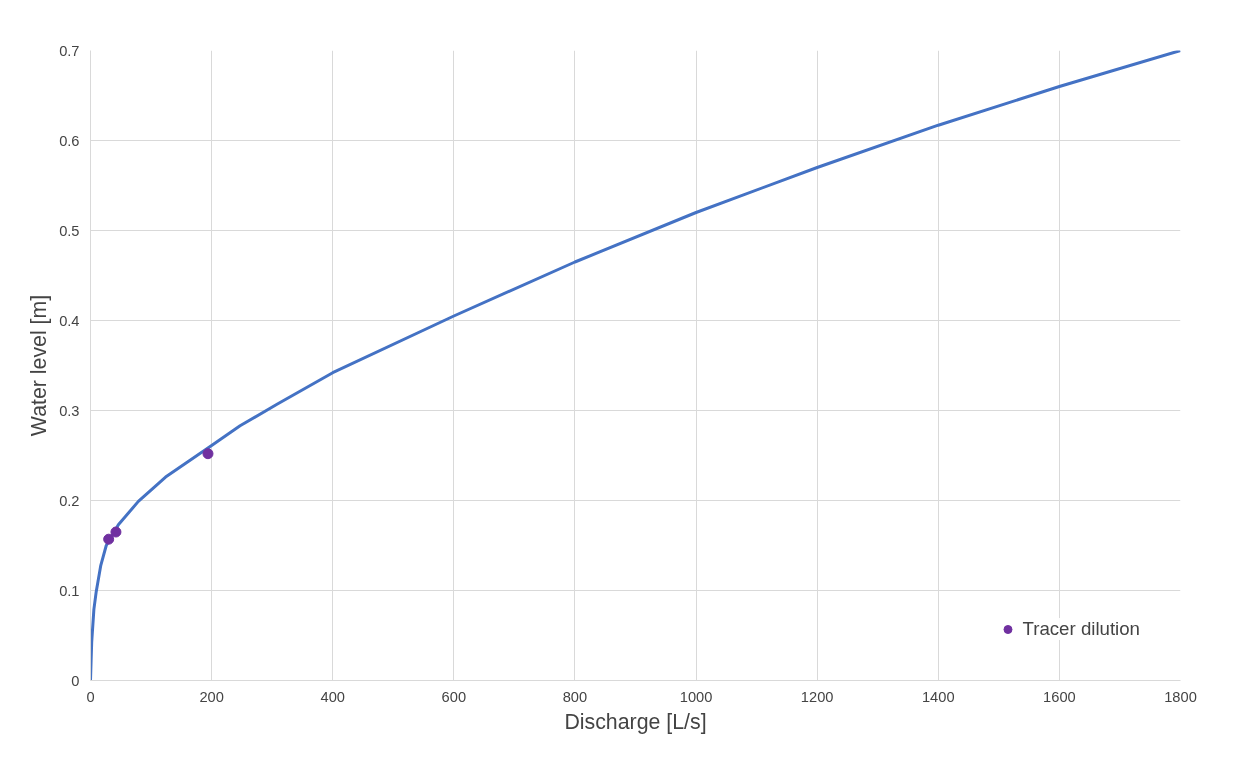  What do you see at coordinates (75, 680) in the screenshot?
I see `y-tick-label: 0` at bounding box center [75, 680].